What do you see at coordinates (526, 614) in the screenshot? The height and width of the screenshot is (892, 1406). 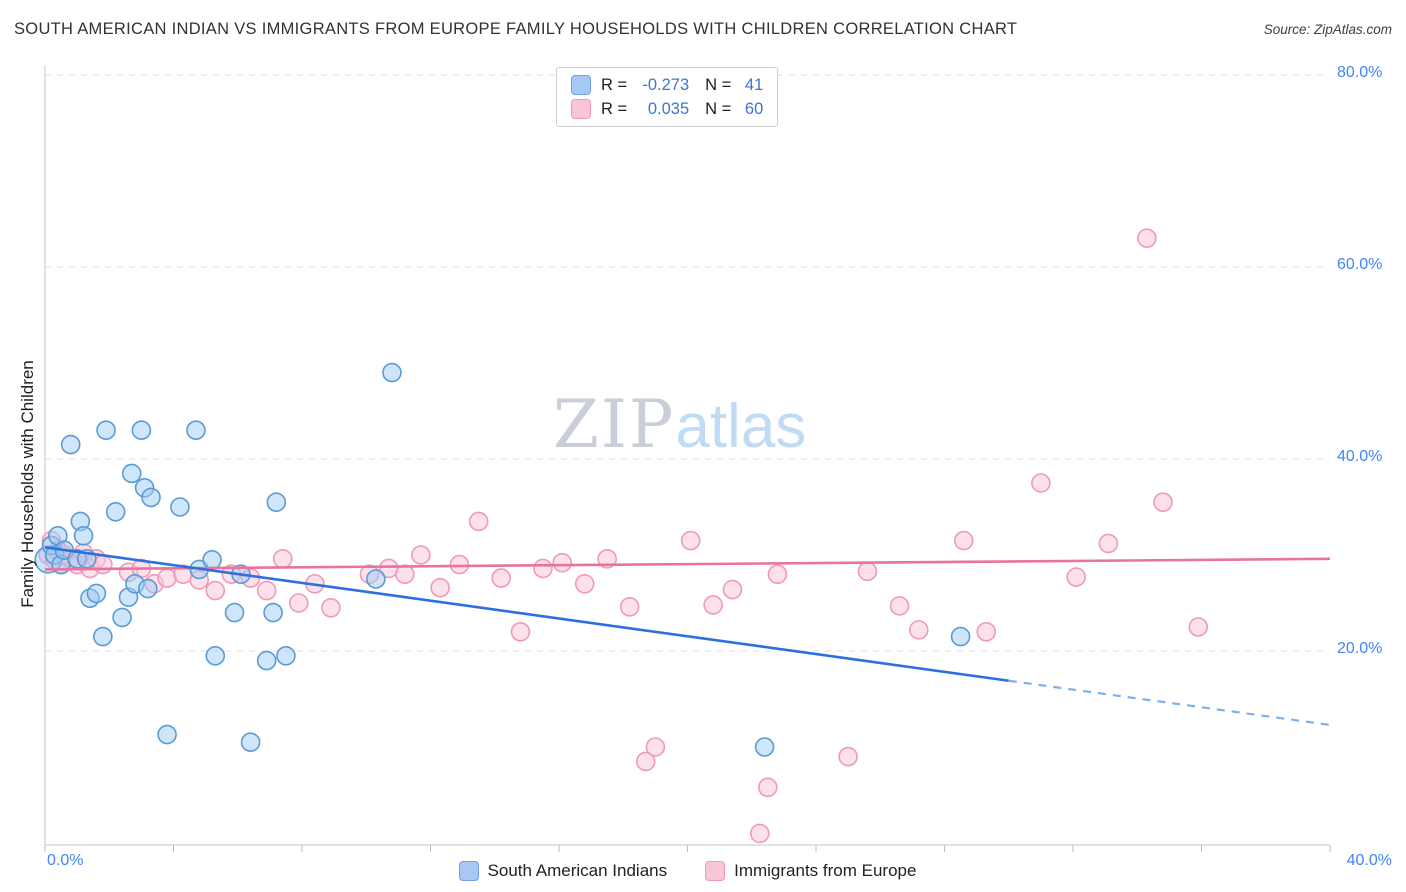 I see `trend-line-blue` at bounding box center [526, 614].